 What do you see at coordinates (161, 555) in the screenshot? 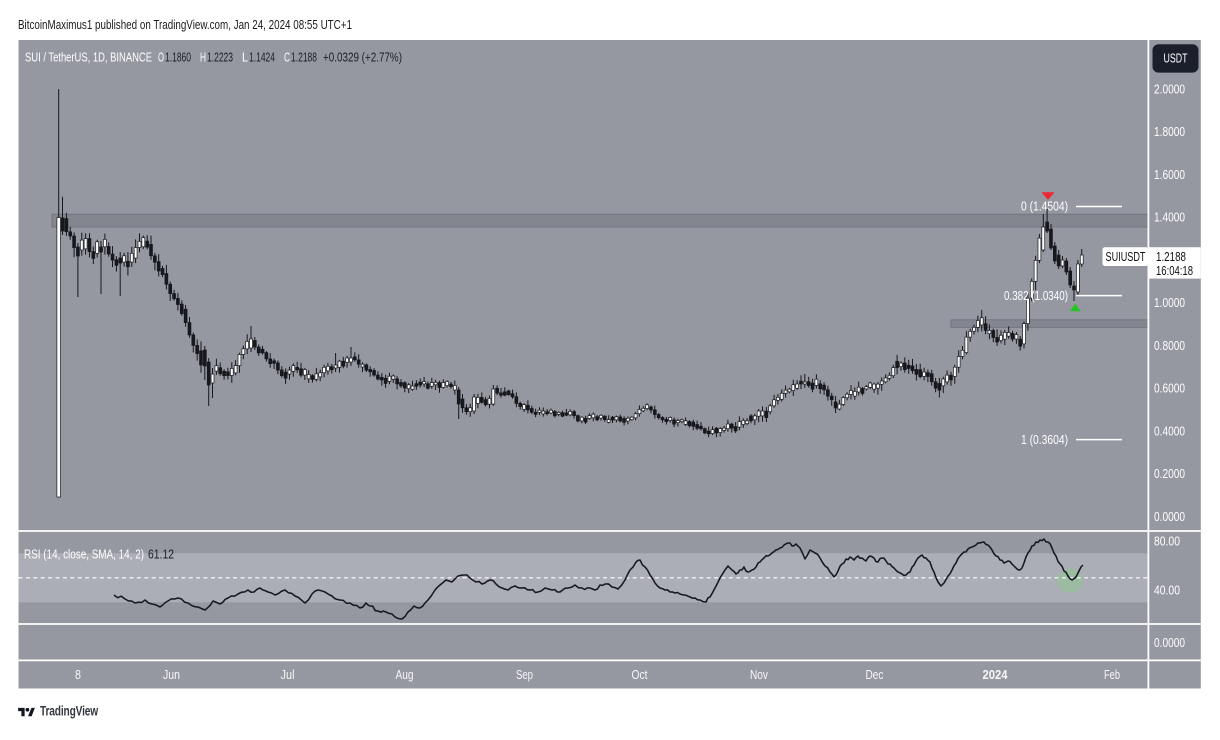
I see `svg-text: 61.12` at bounding box center [161, 555].